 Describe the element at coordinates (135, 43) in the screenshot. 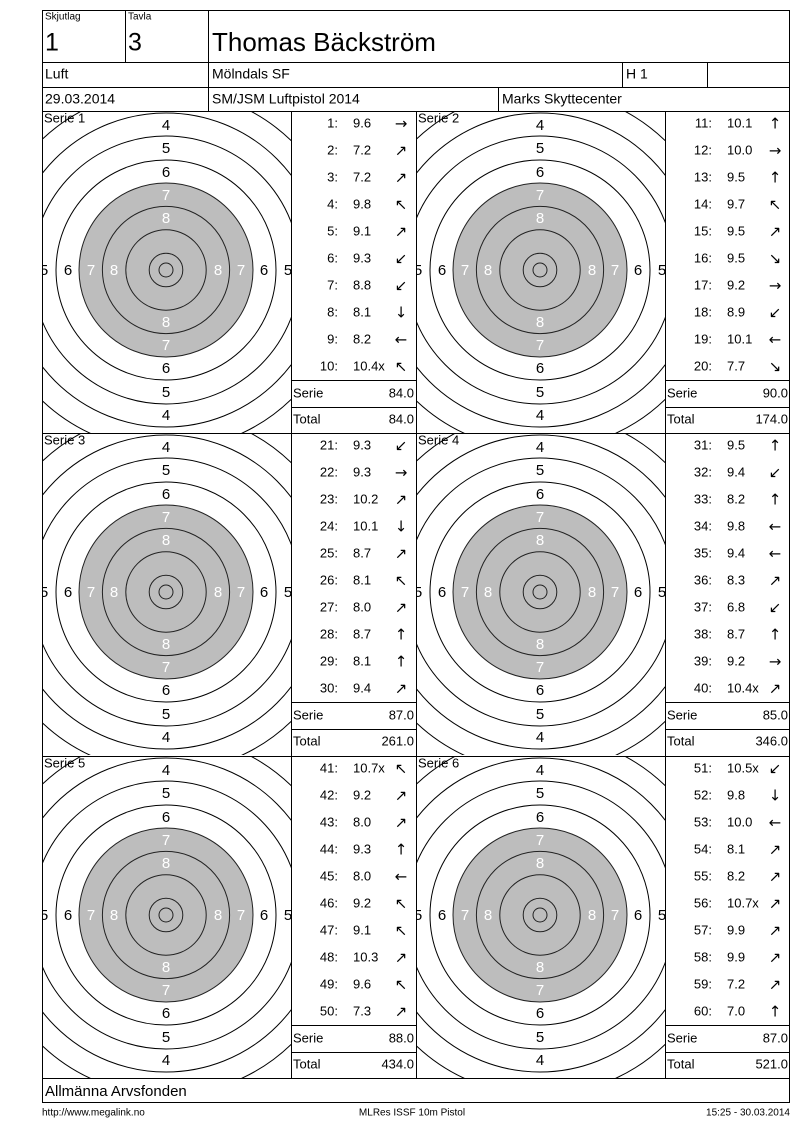

I see `tavla: 3` at that location.